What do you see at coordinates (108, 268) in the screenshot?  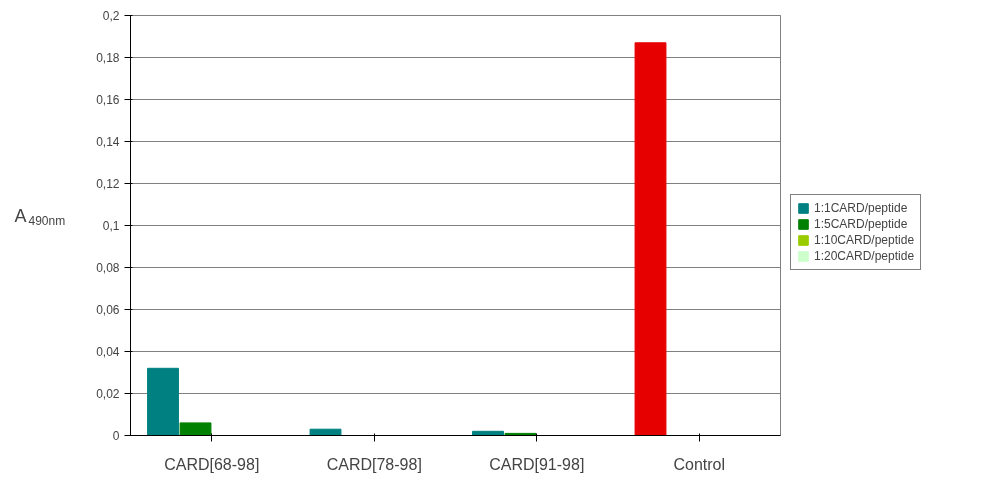 I see `y-tick-label: 0,08` at bounding box center [108, 268].